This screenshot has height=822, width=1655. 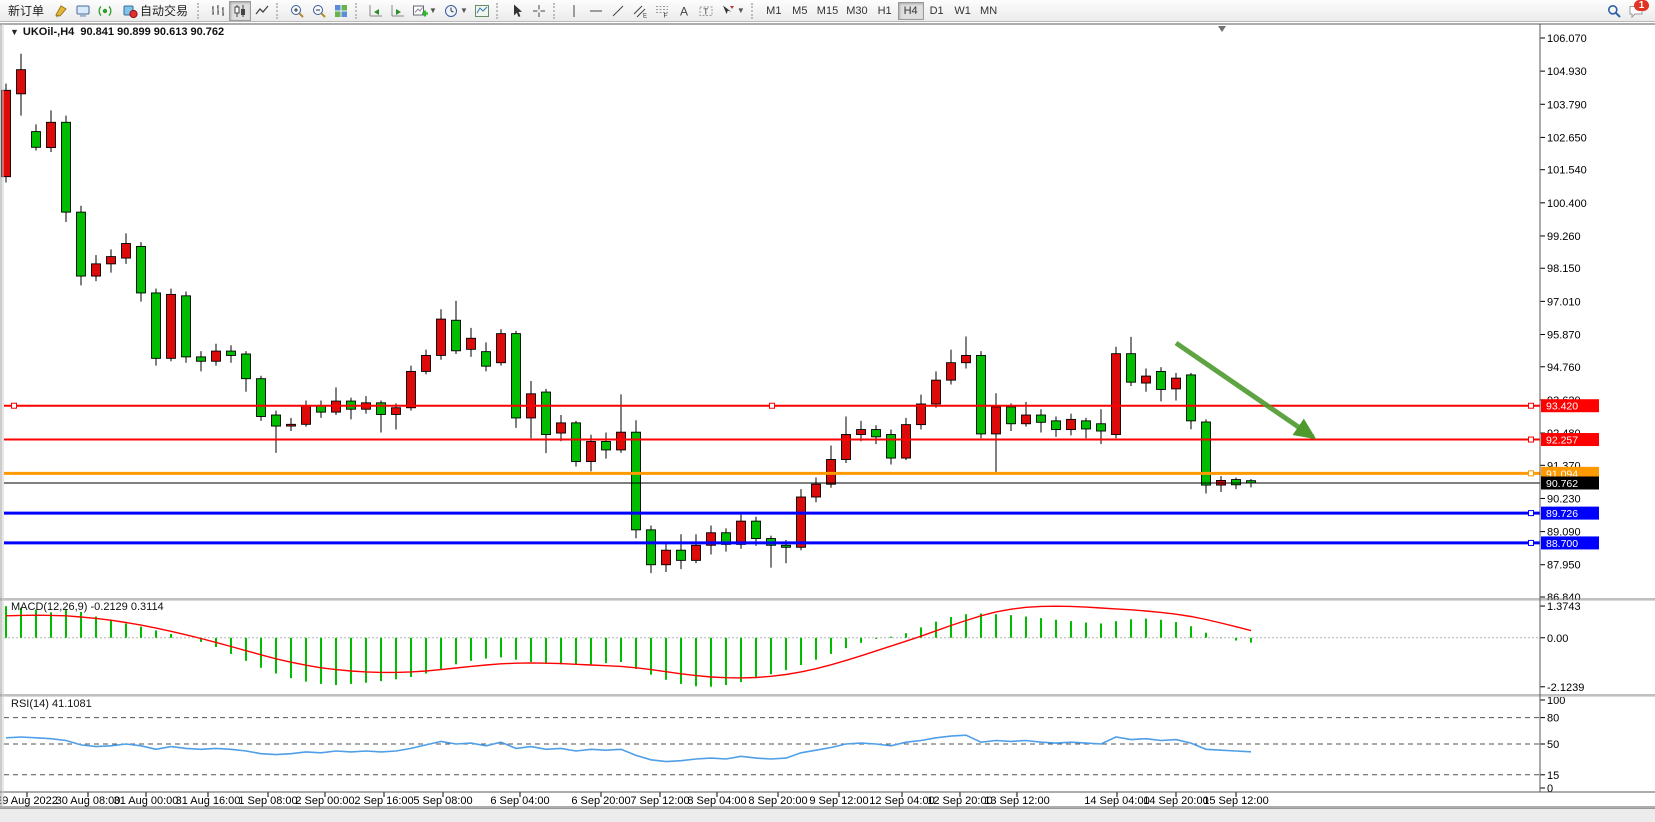 What do you see at coordinates (424, 11) in the screenshot?
I see `new-chart-button: ▼` at bounding box center [424, 11].